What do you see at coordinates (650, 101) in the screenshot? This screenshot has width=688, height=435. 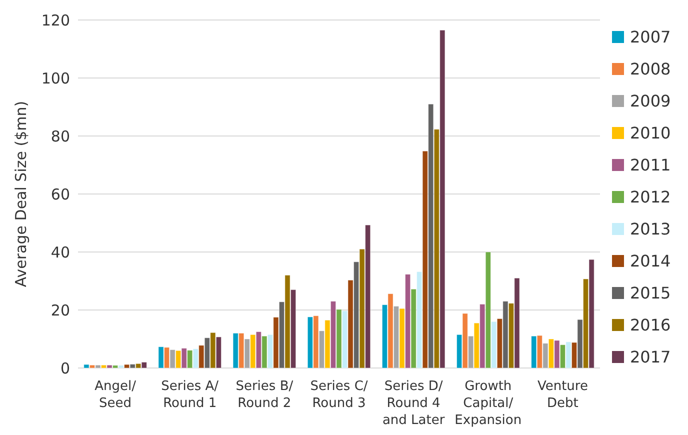 I see `legend-label: 2009` at bounding box center [650, 101].